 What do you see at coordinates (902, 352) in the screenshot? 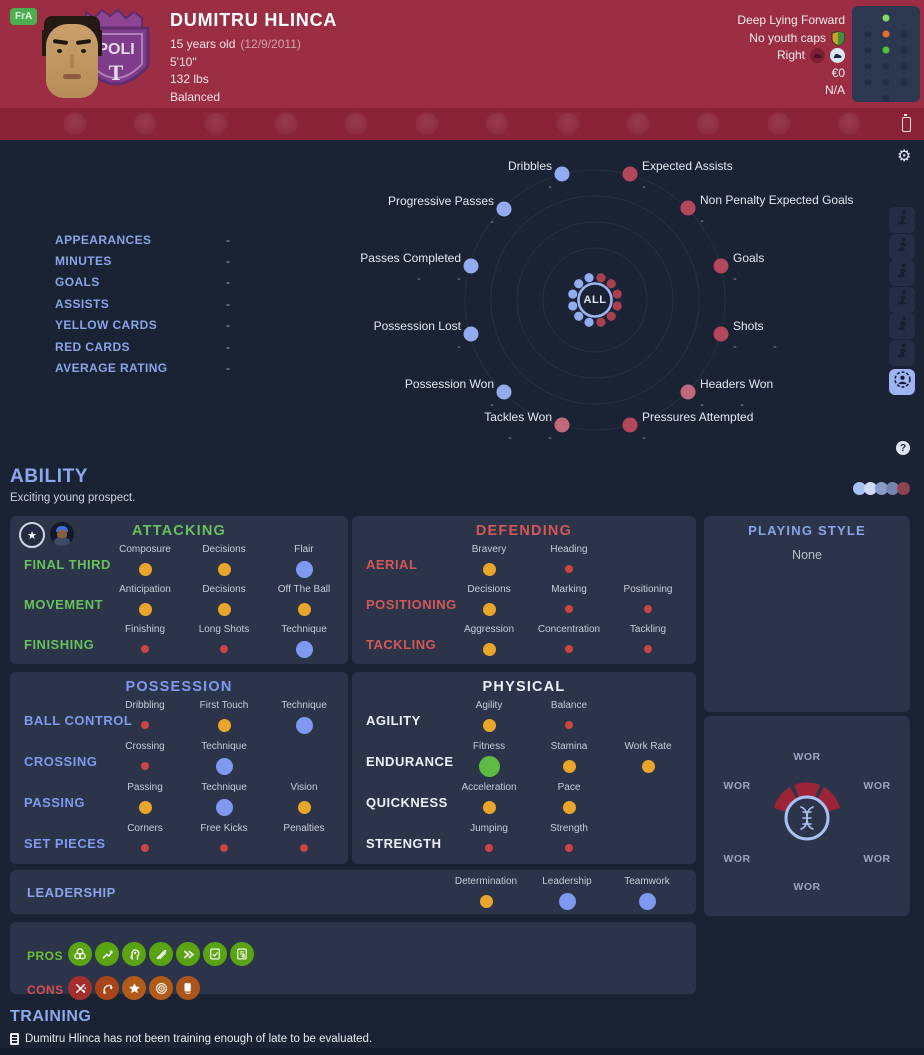
I see `player-skill-button` at bounding box center [902, 352].